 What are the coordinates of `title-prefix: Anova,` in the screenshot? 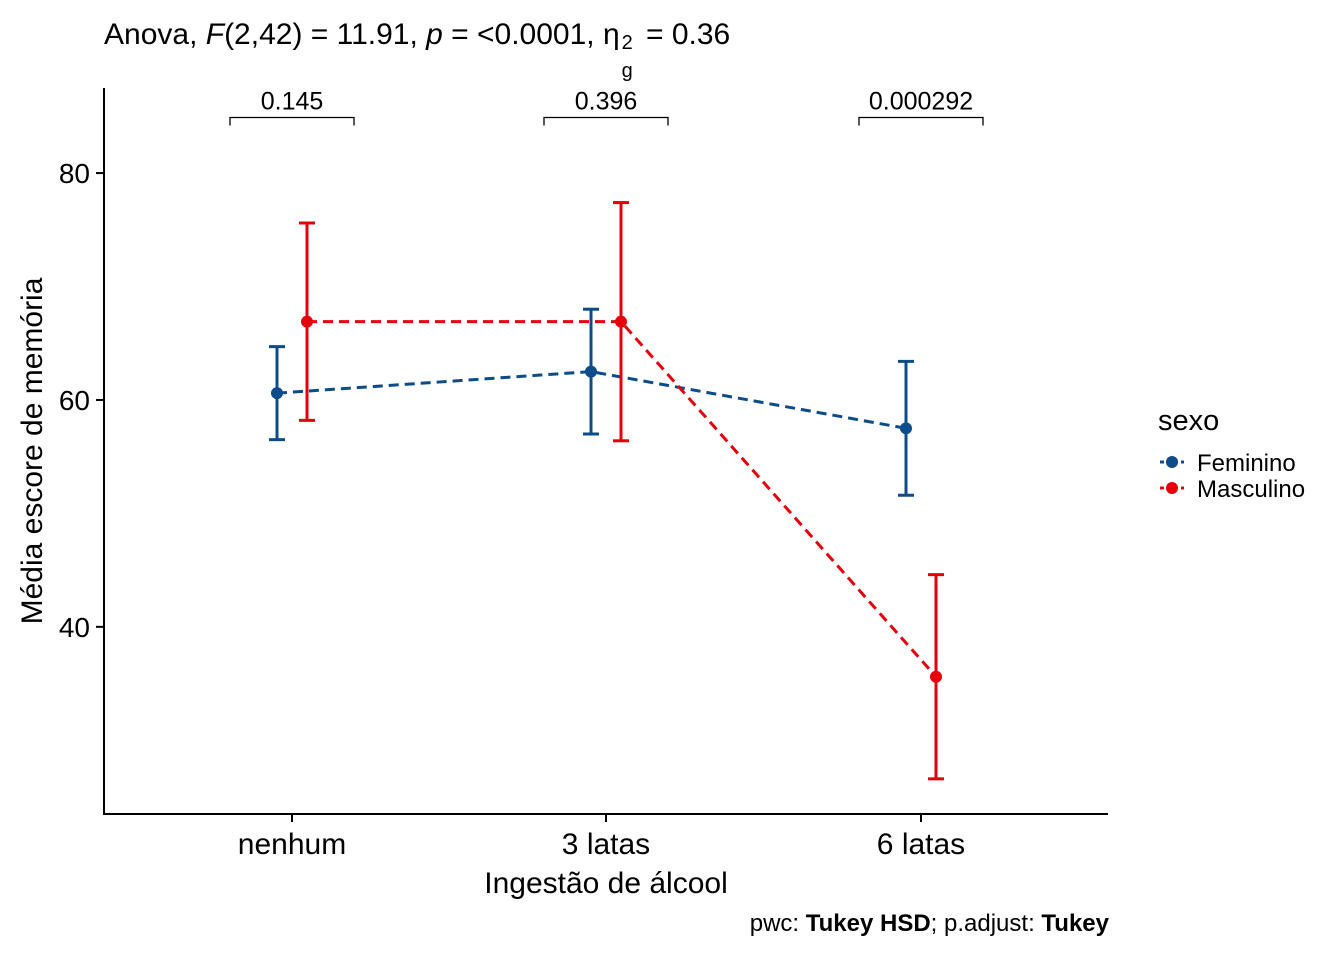 It's located at (155, 34).